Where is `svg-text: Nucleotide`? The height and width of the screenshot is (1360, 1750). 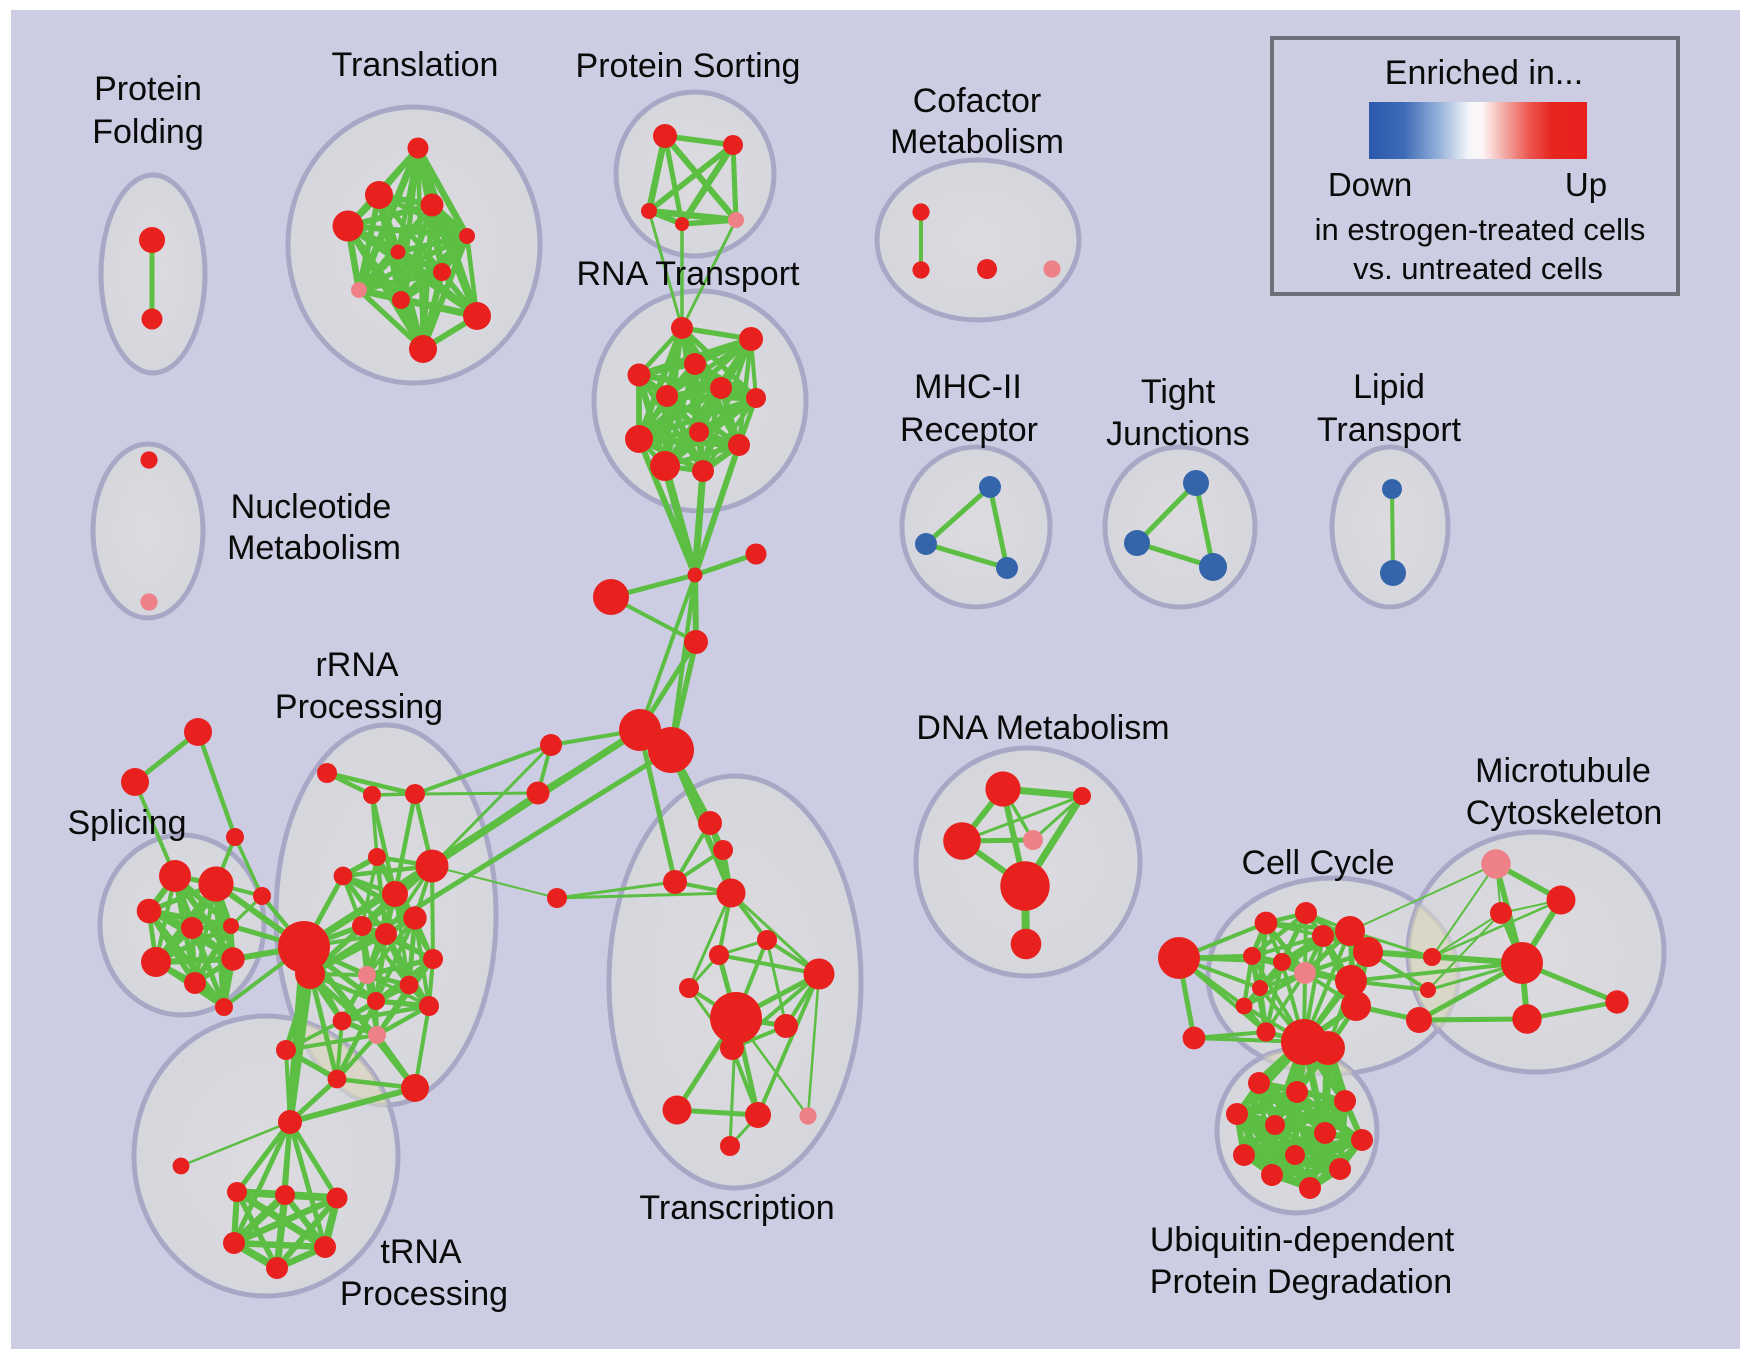 svg-text: Nucleotide is located at coordinates (311, 507).